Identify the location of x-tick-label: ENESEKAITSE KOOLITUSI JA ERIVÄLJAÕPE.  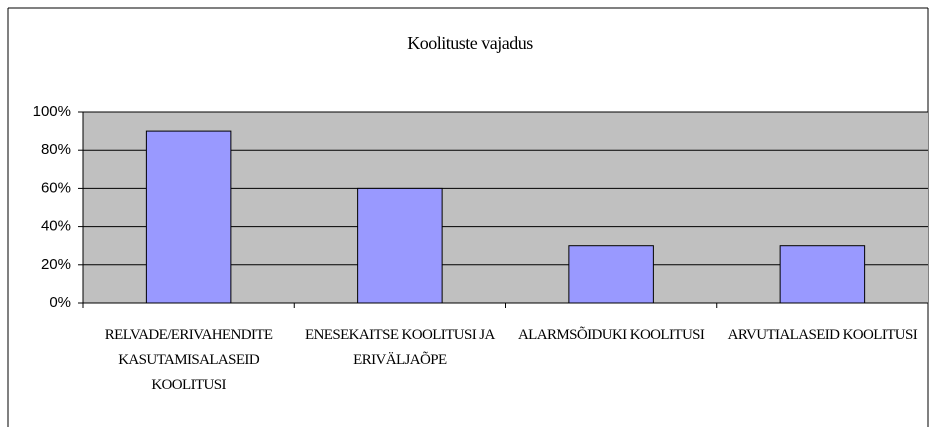
(400, 347).